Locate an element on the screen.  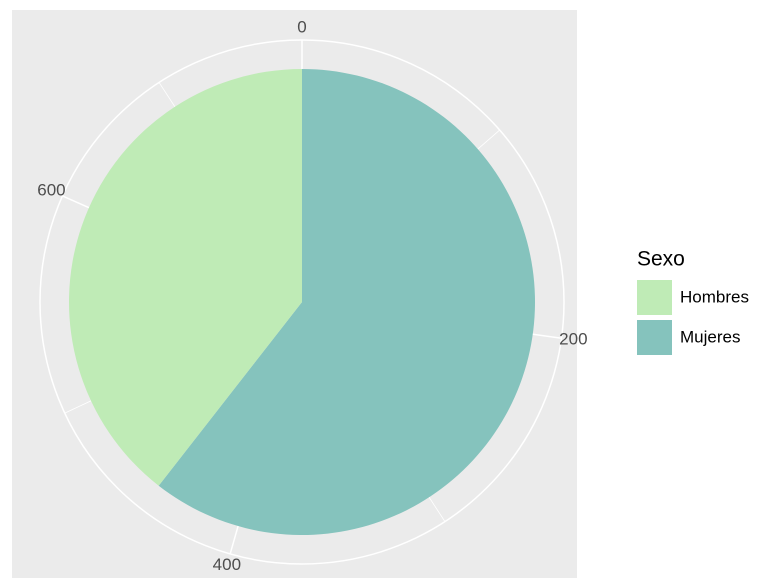
legend-label: Mujeres is located at coordinates (710, 336).